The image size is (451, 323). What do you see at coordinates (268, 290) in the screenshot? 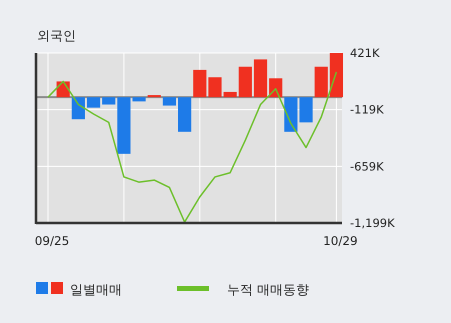
I see `legend-label: 누적 매매동향` at bounding box center [268, 290].